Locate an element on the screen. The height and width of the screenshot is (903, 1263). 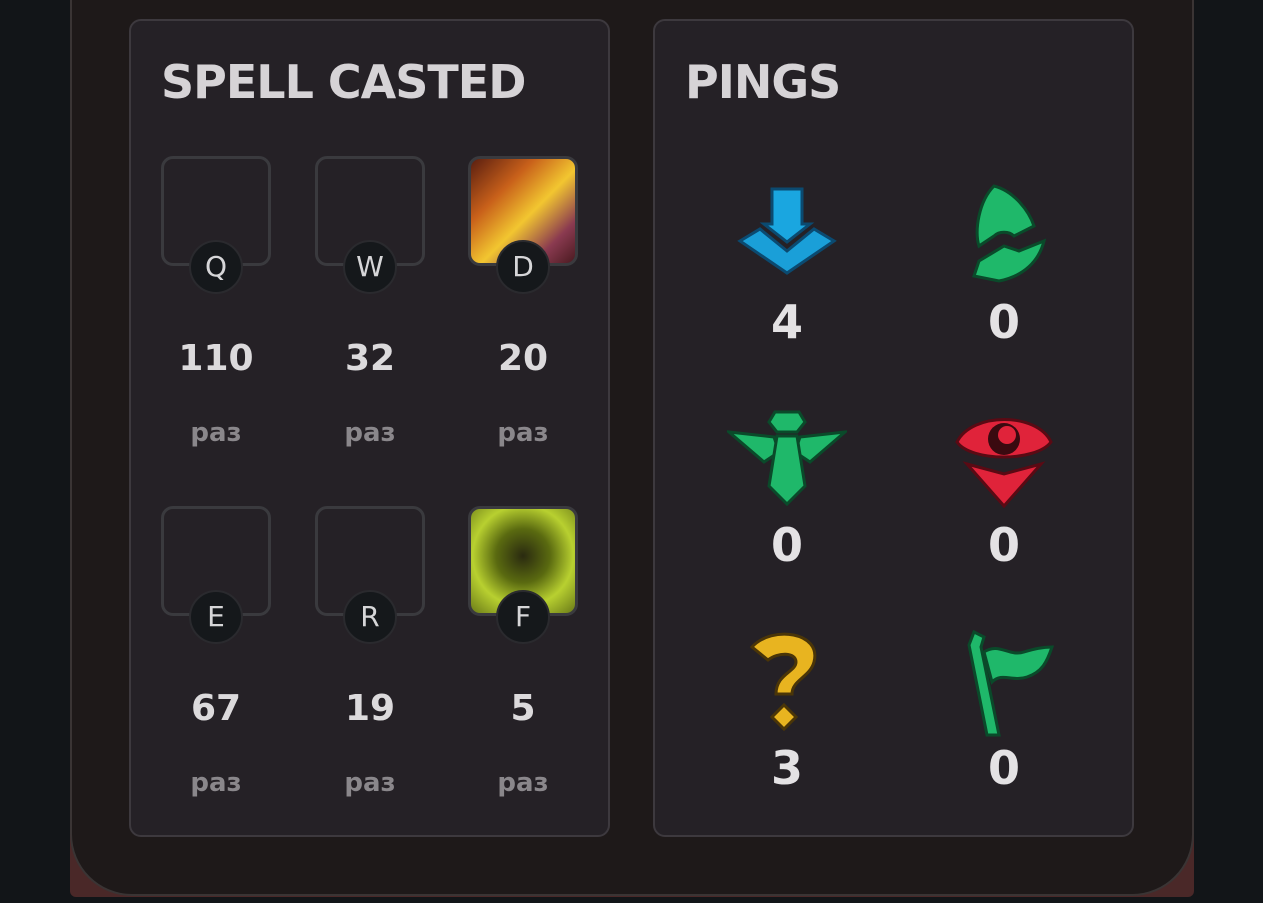
missing-icon is located at coordinates (783, 682).